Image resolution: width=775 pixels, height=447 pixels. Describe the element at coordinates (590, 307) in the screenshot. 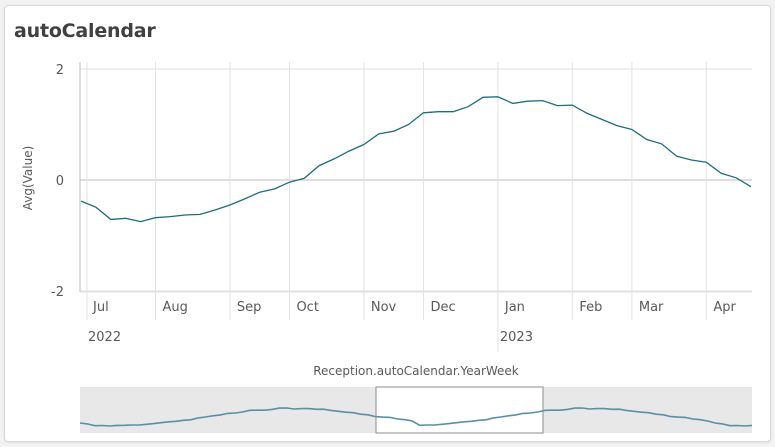

I see `x-tick-label: Feb` at that location.